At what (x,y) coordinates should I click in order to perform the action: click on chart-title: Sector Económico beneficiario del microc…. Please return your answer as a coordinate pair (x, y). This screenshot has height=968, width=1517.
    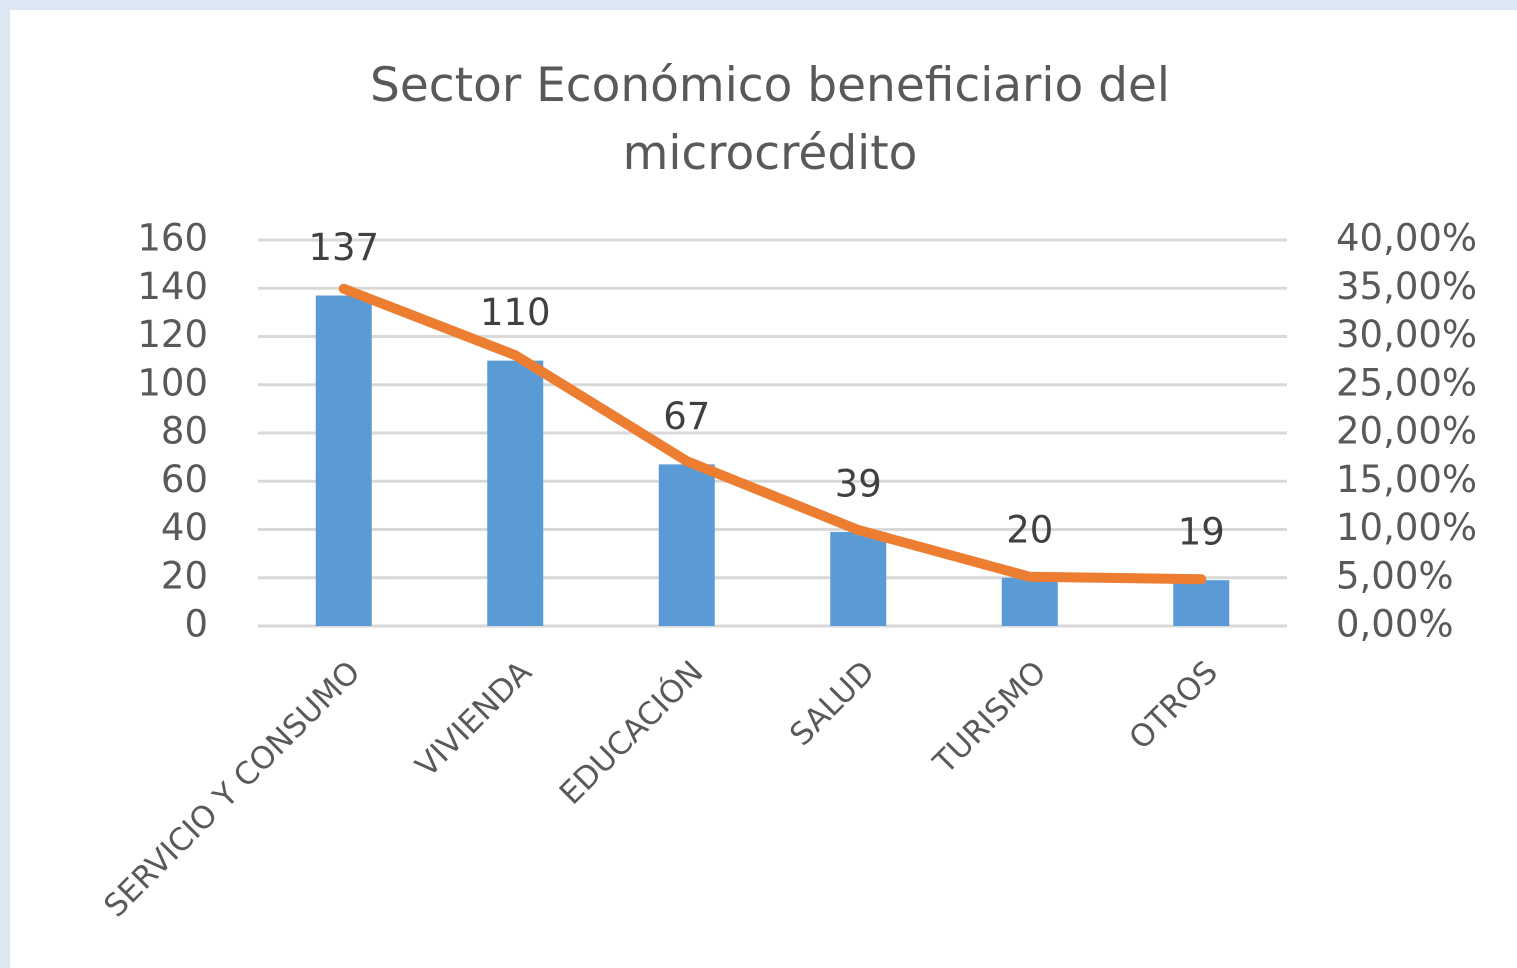
    Looking at the image, I should click on (770, 119).